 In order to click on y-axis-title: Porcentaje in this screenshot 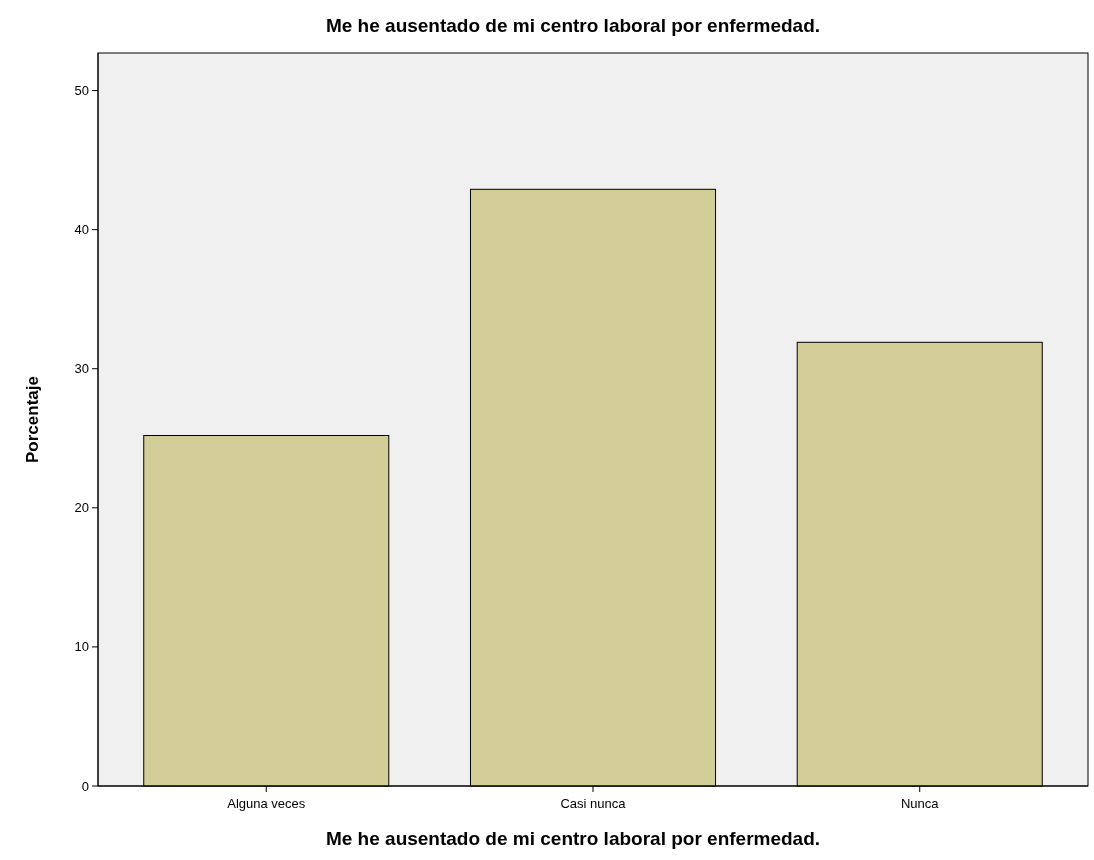, I will do `click(32, 419)`.